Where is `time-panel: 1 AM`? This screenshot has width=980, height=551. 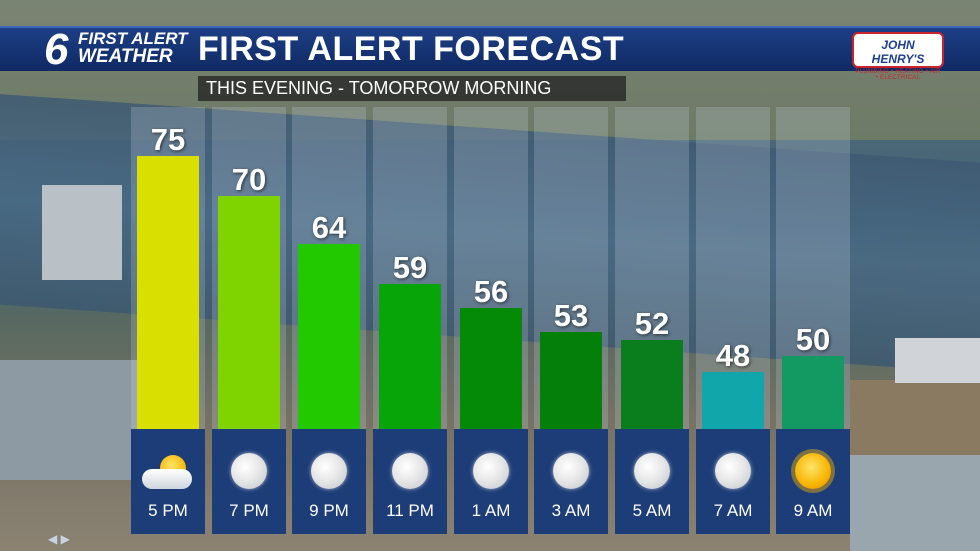 time-panel: 1 AM is located at coordinates (491, 481).